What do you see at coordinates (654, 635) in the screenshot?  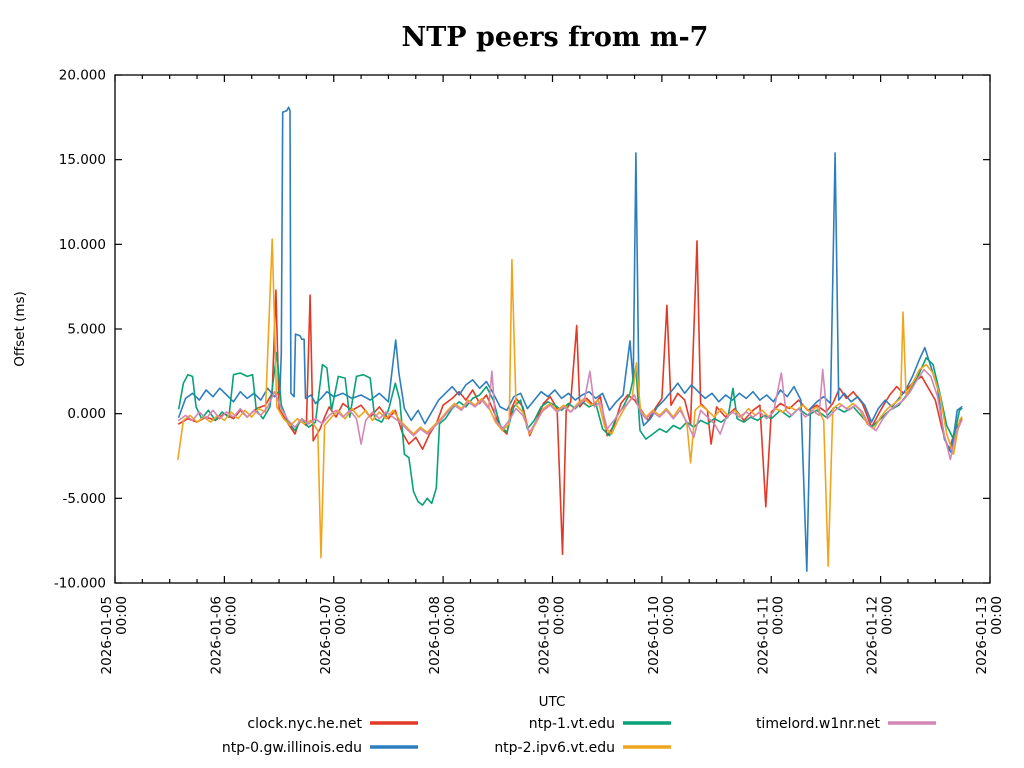 I see `axis-tick-label: 2026-01-10` at bounding box center [654, 635].